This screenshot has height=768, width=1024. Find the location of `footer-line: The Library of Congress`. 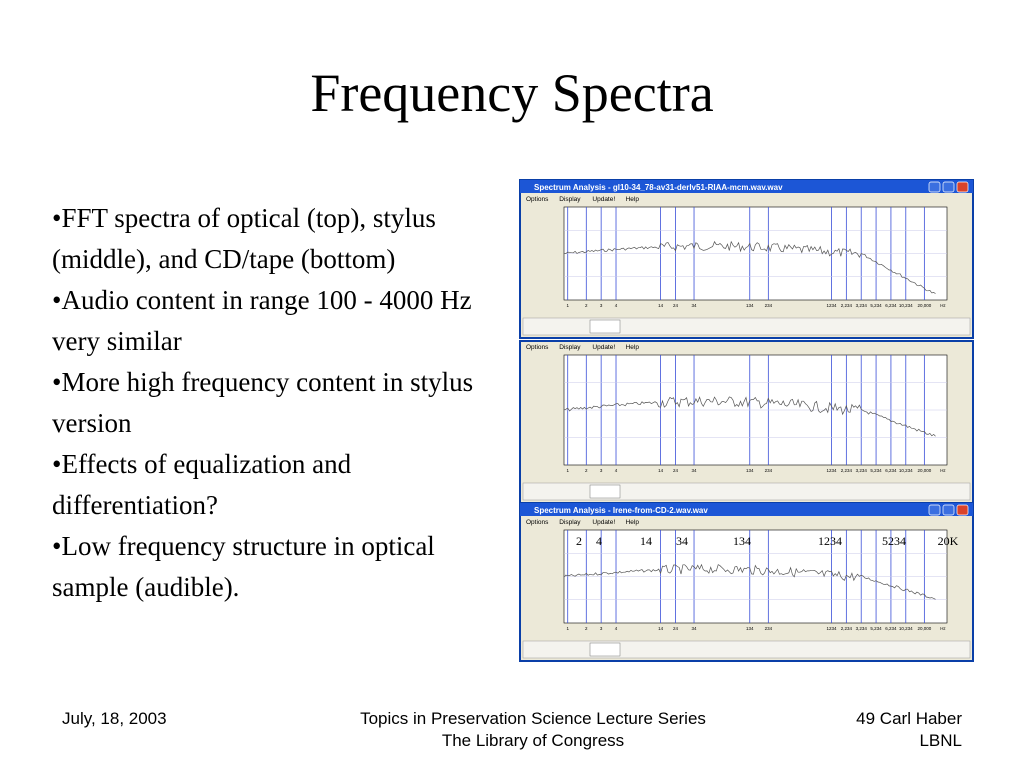

footer-line: The Library of Congress is located at coordinates (533, 740).